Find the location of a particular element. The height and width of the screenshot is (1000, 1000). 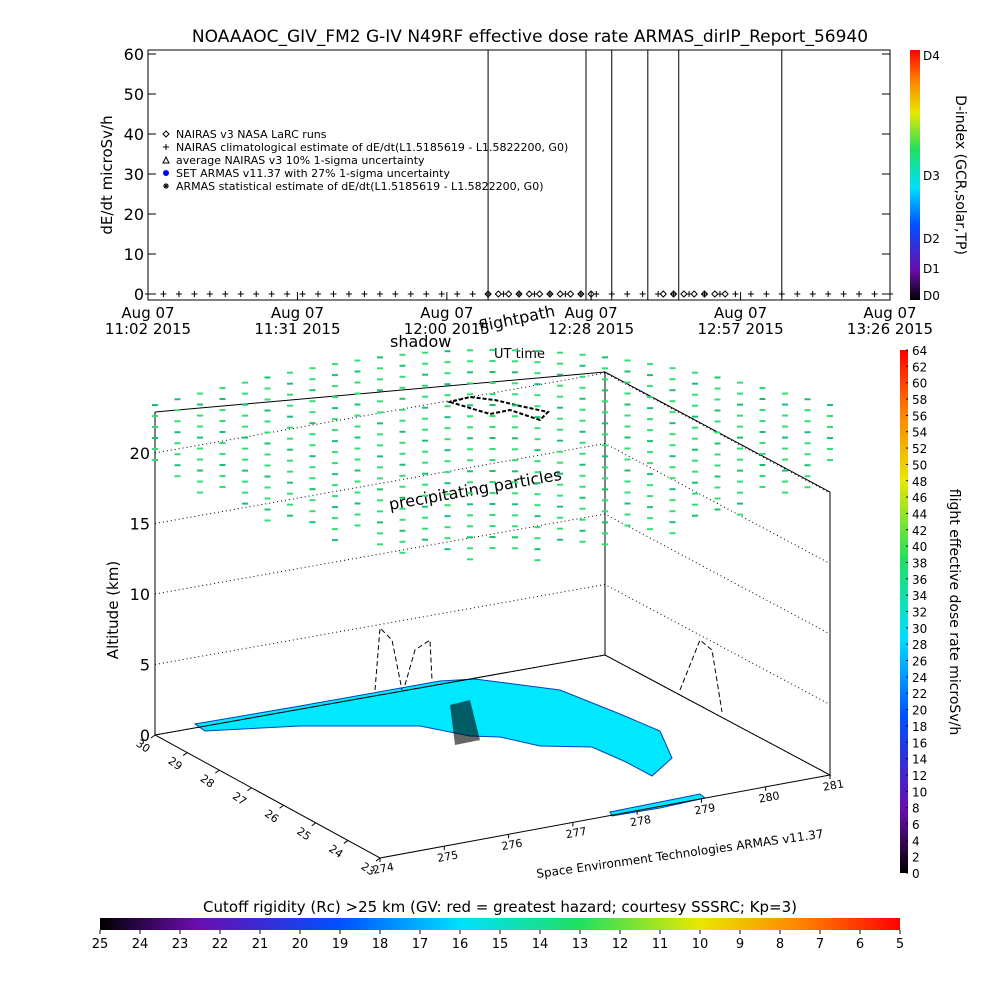

y-tick-label: 60 is located at coordinates (134, 54).